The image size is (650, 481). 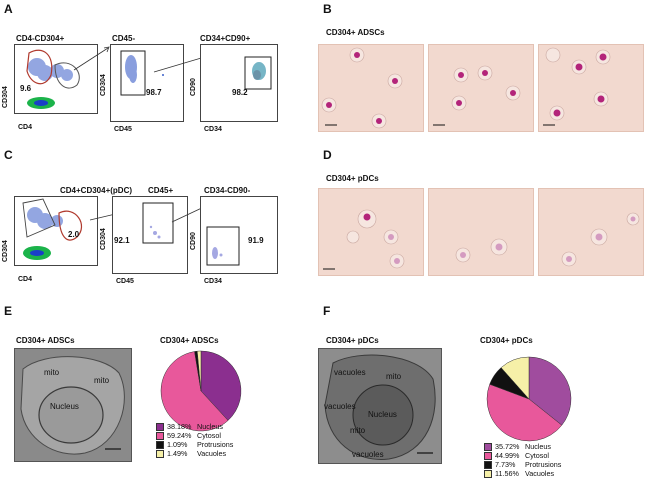 I want to click on em-label: Nucleus, so click(x=382, y=414).